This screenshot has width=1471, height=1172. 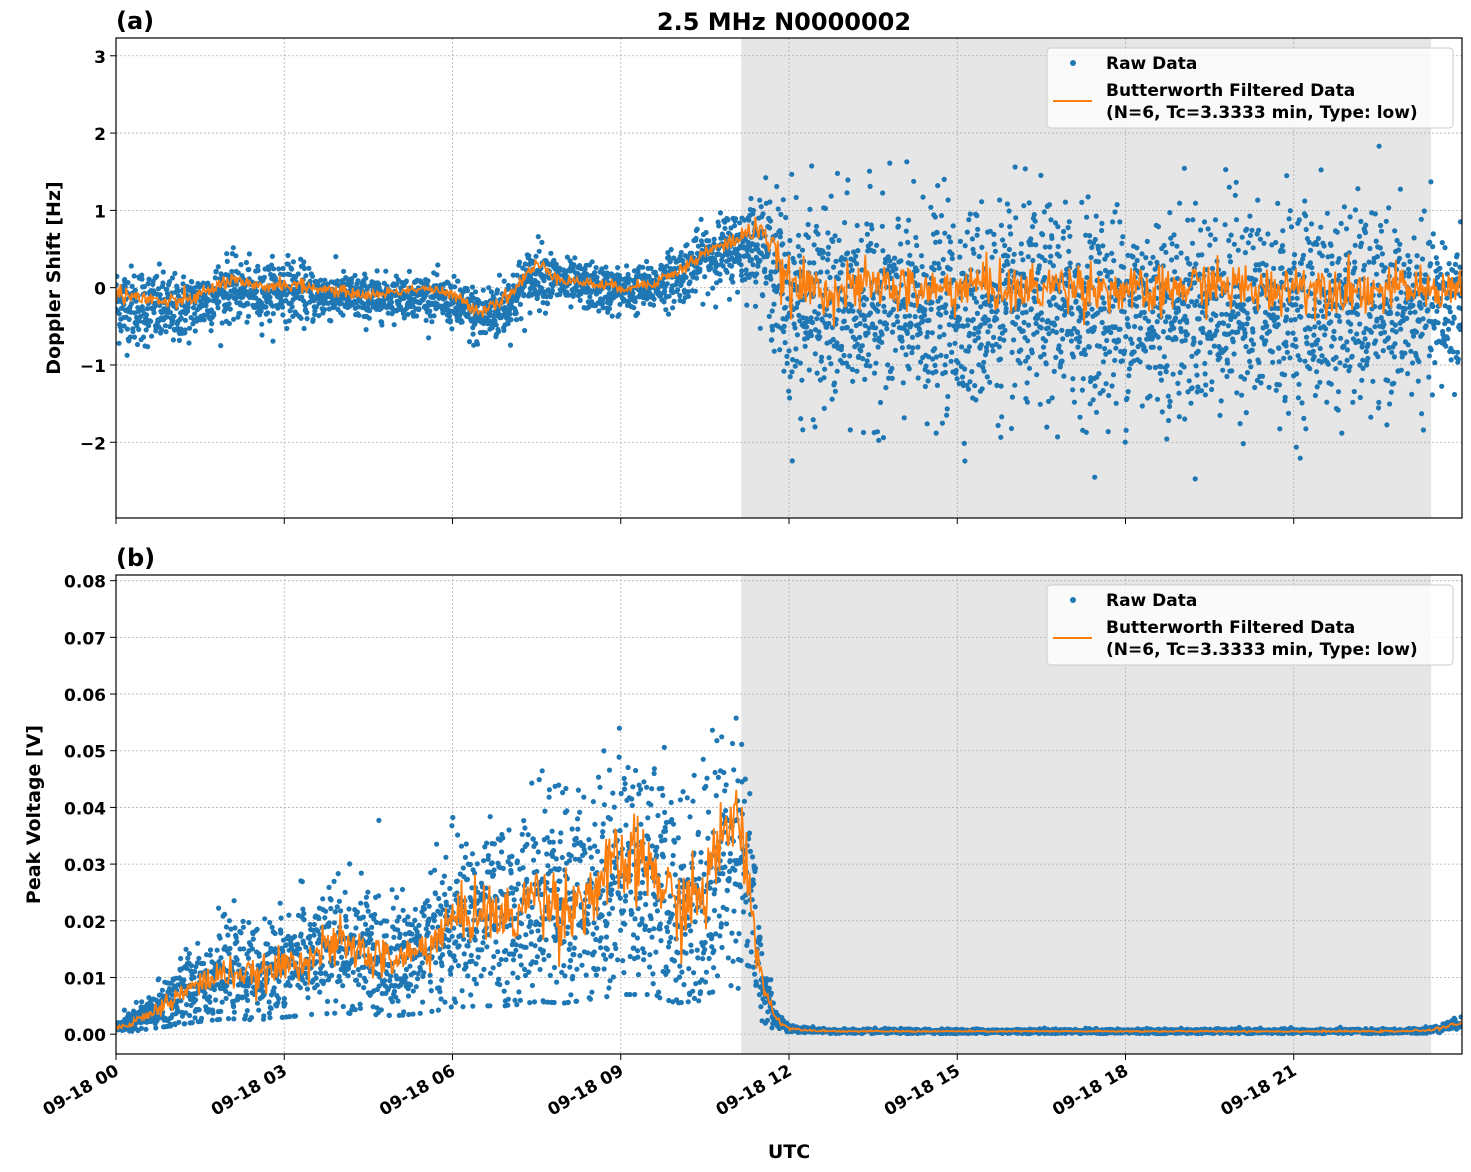 I want to click on y-tick-label: 3, so click(x=100, y=58).